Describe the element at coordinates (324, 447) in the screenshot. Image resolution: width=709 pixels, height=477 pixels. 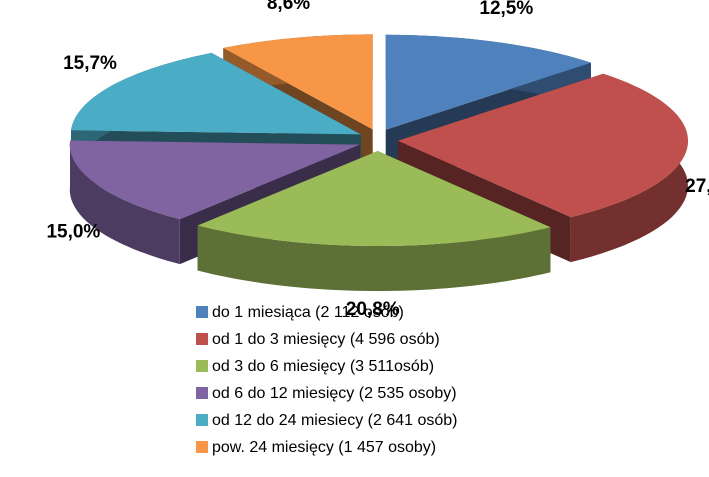
I see `legend-label: pow. 24 miesięcy (1 457 osoby)` at that location.